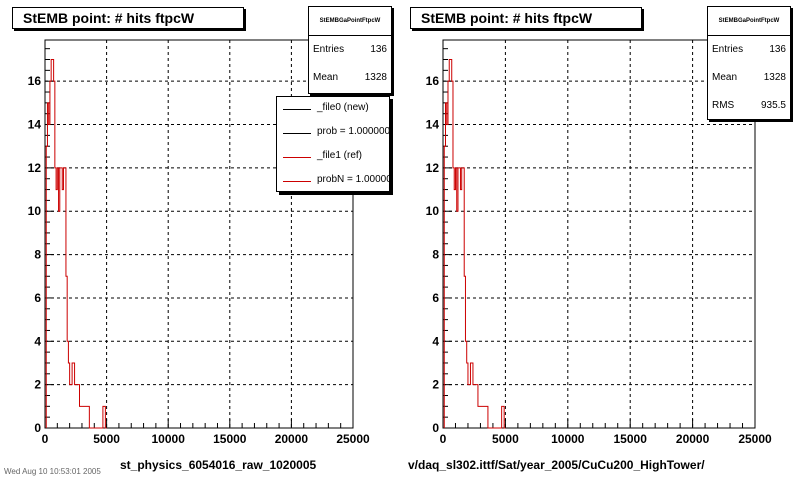 This screenshot has width=800, height=480. I want to click on left-y-tick-label: 10, so click(35, 211).